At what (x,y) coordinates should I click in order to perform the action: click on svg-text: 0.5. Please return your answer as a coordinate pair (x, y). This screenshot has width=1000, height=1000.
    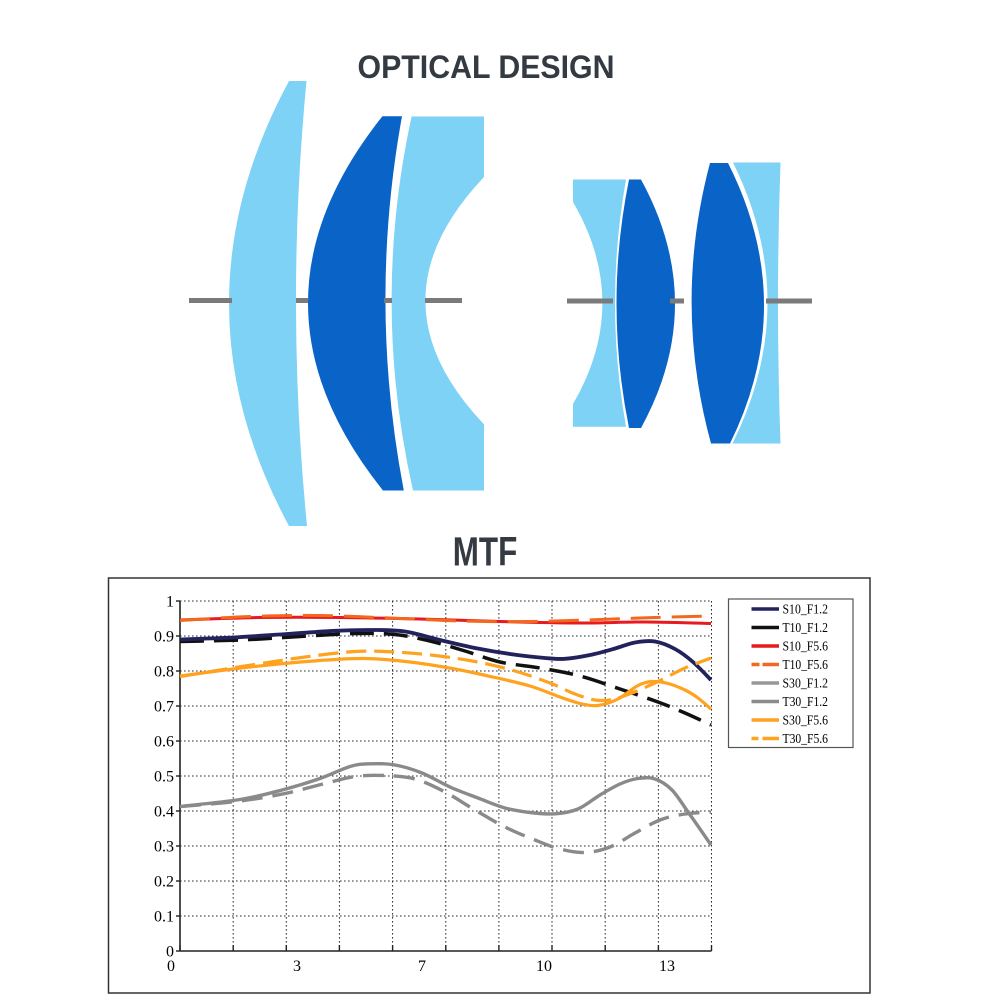
    Looking at the image, I should click on (164, 777).